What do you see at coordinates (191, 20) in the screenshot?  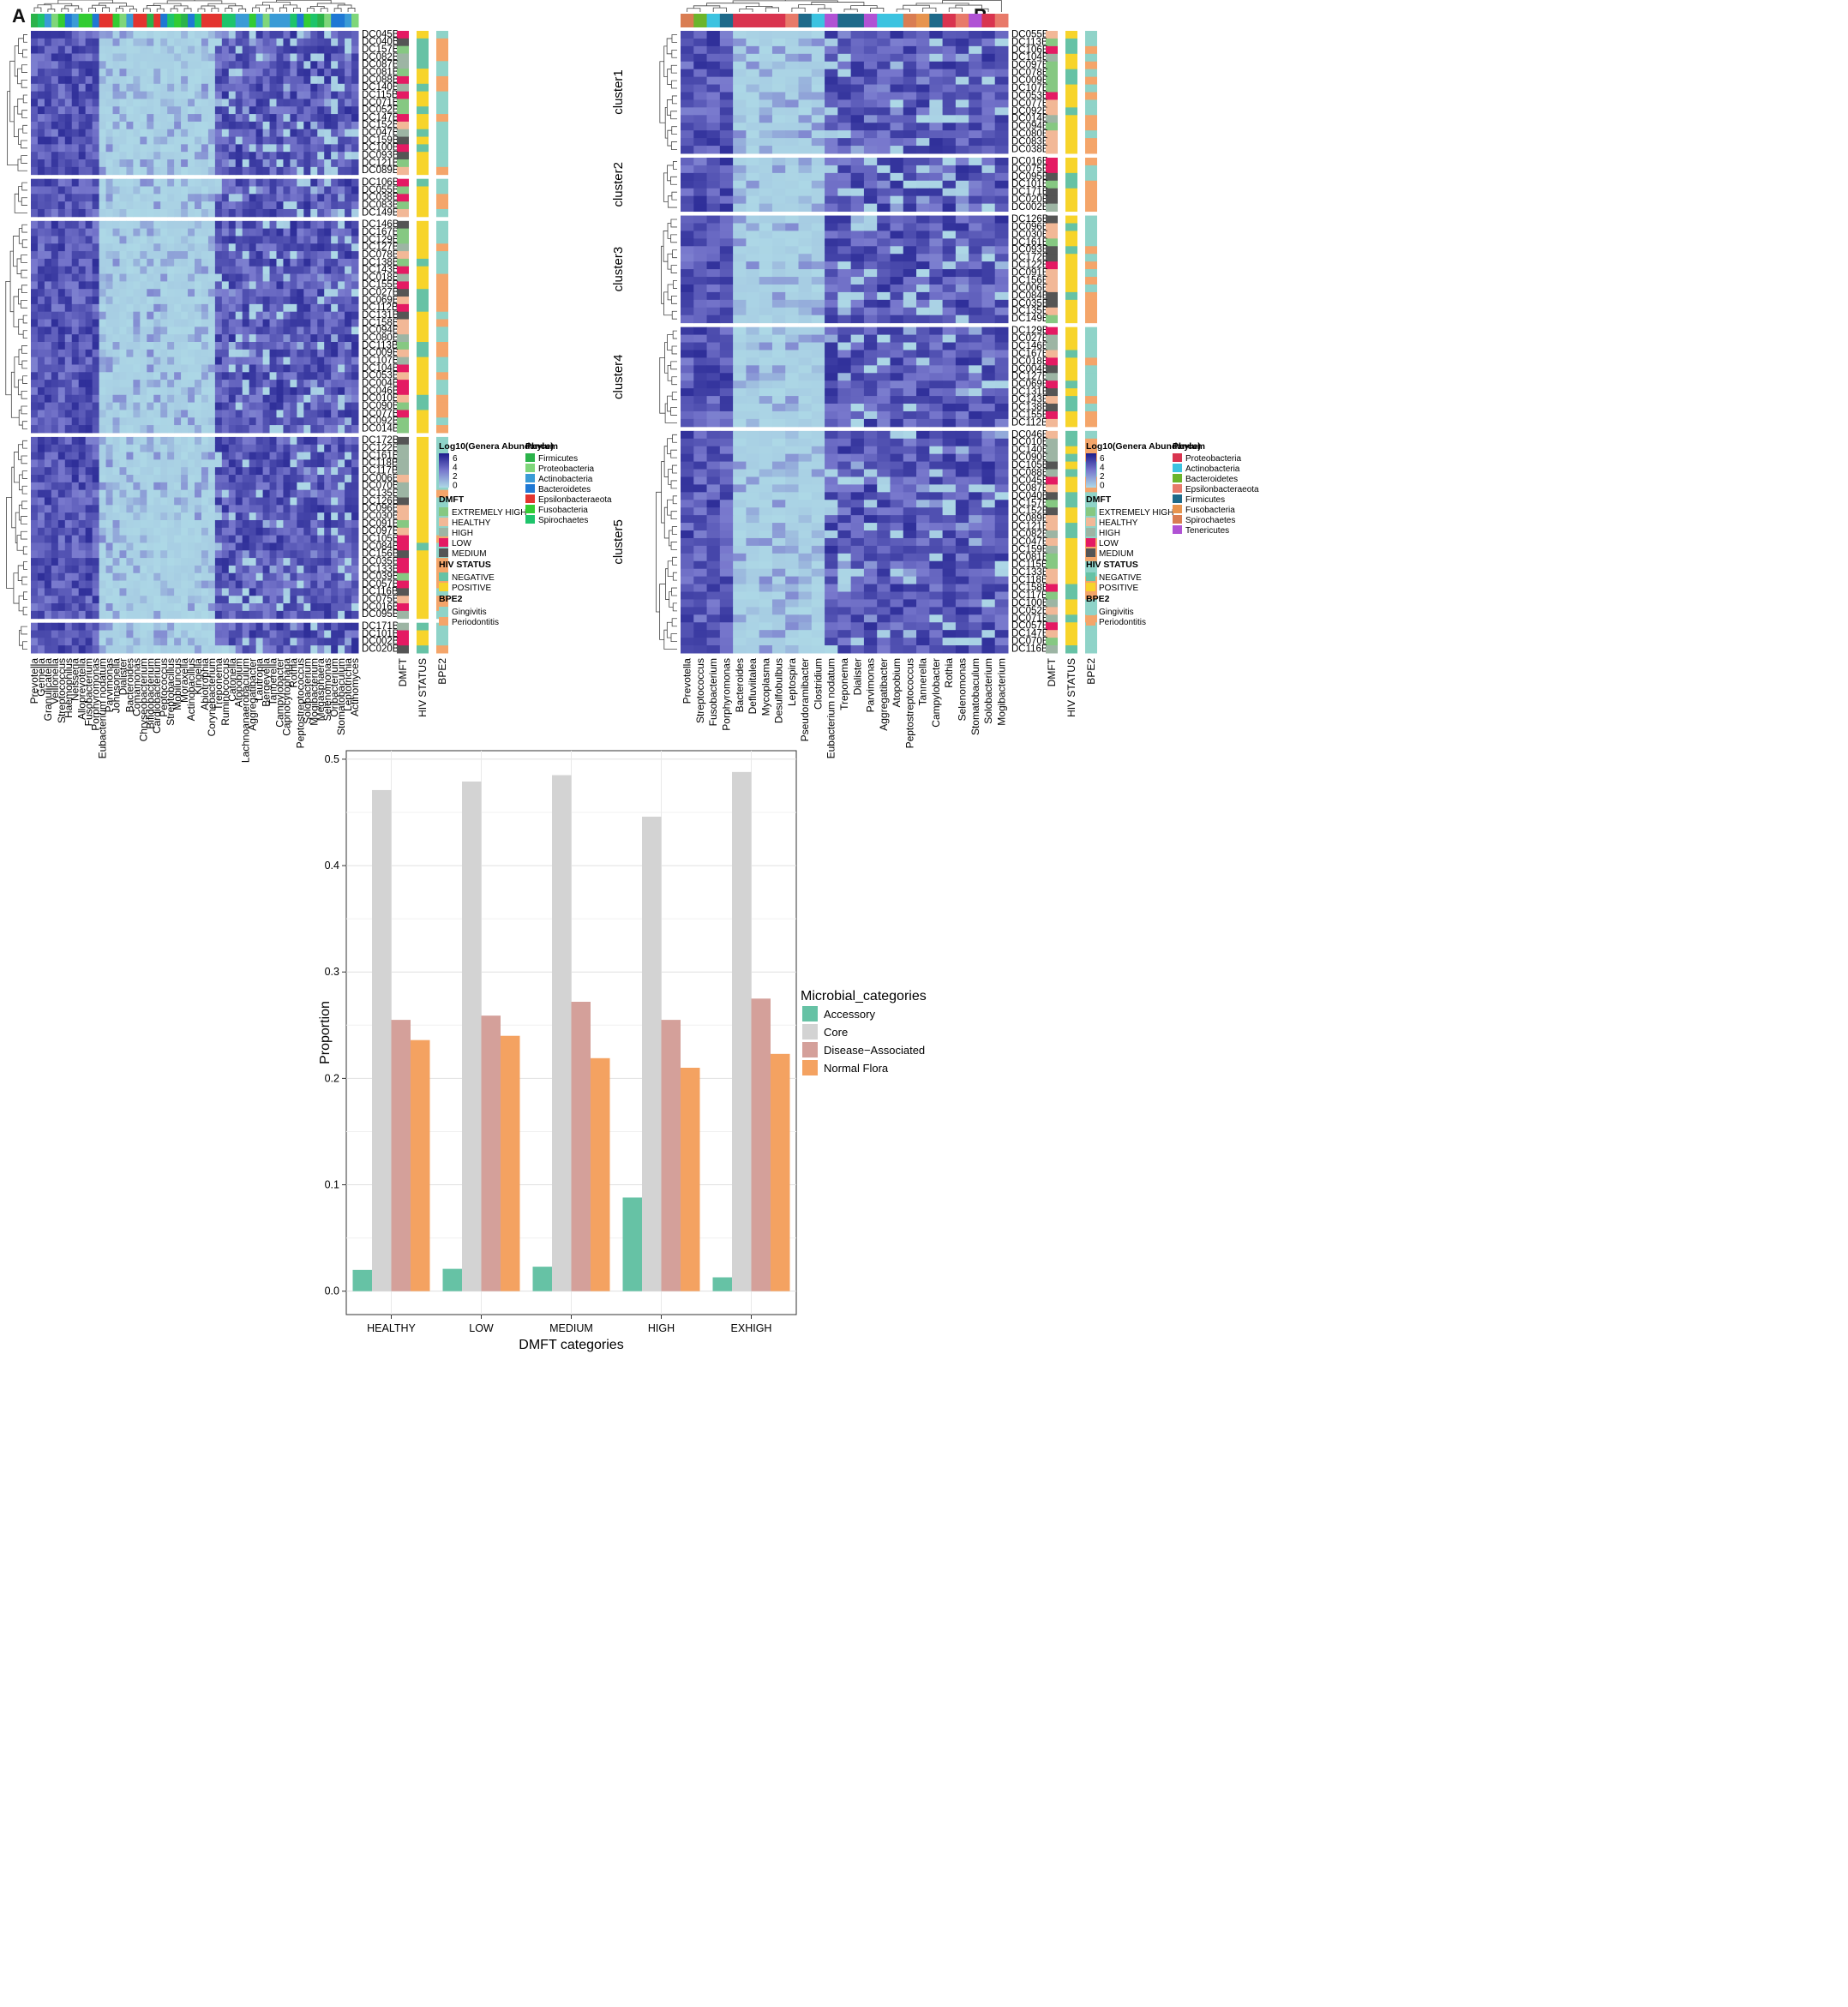 I see `phylum-cell` at bounding box center [191, 20].